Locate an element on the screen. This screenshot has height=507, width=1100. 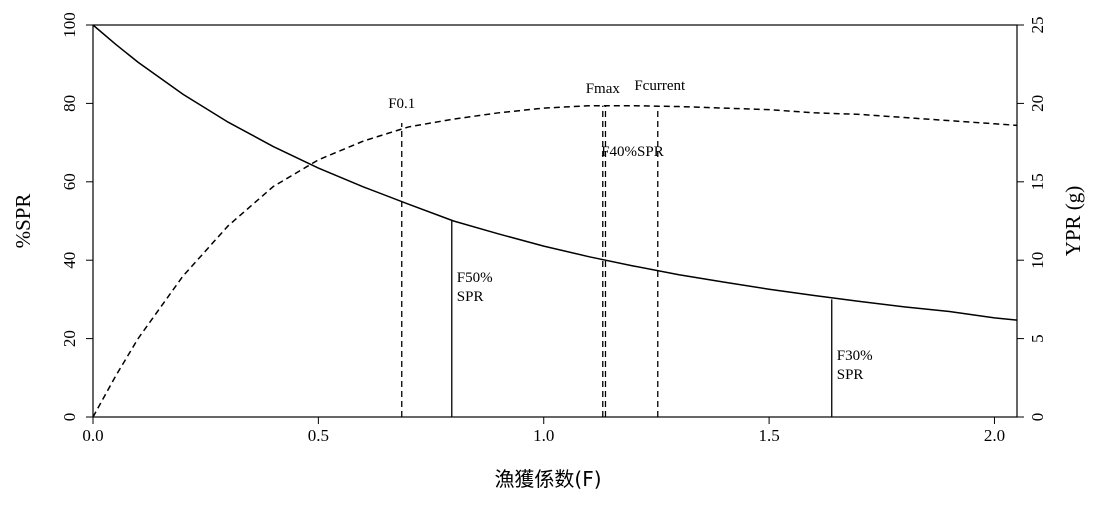
y2-tick-label: 15 is located at coordinates (1037, 181).